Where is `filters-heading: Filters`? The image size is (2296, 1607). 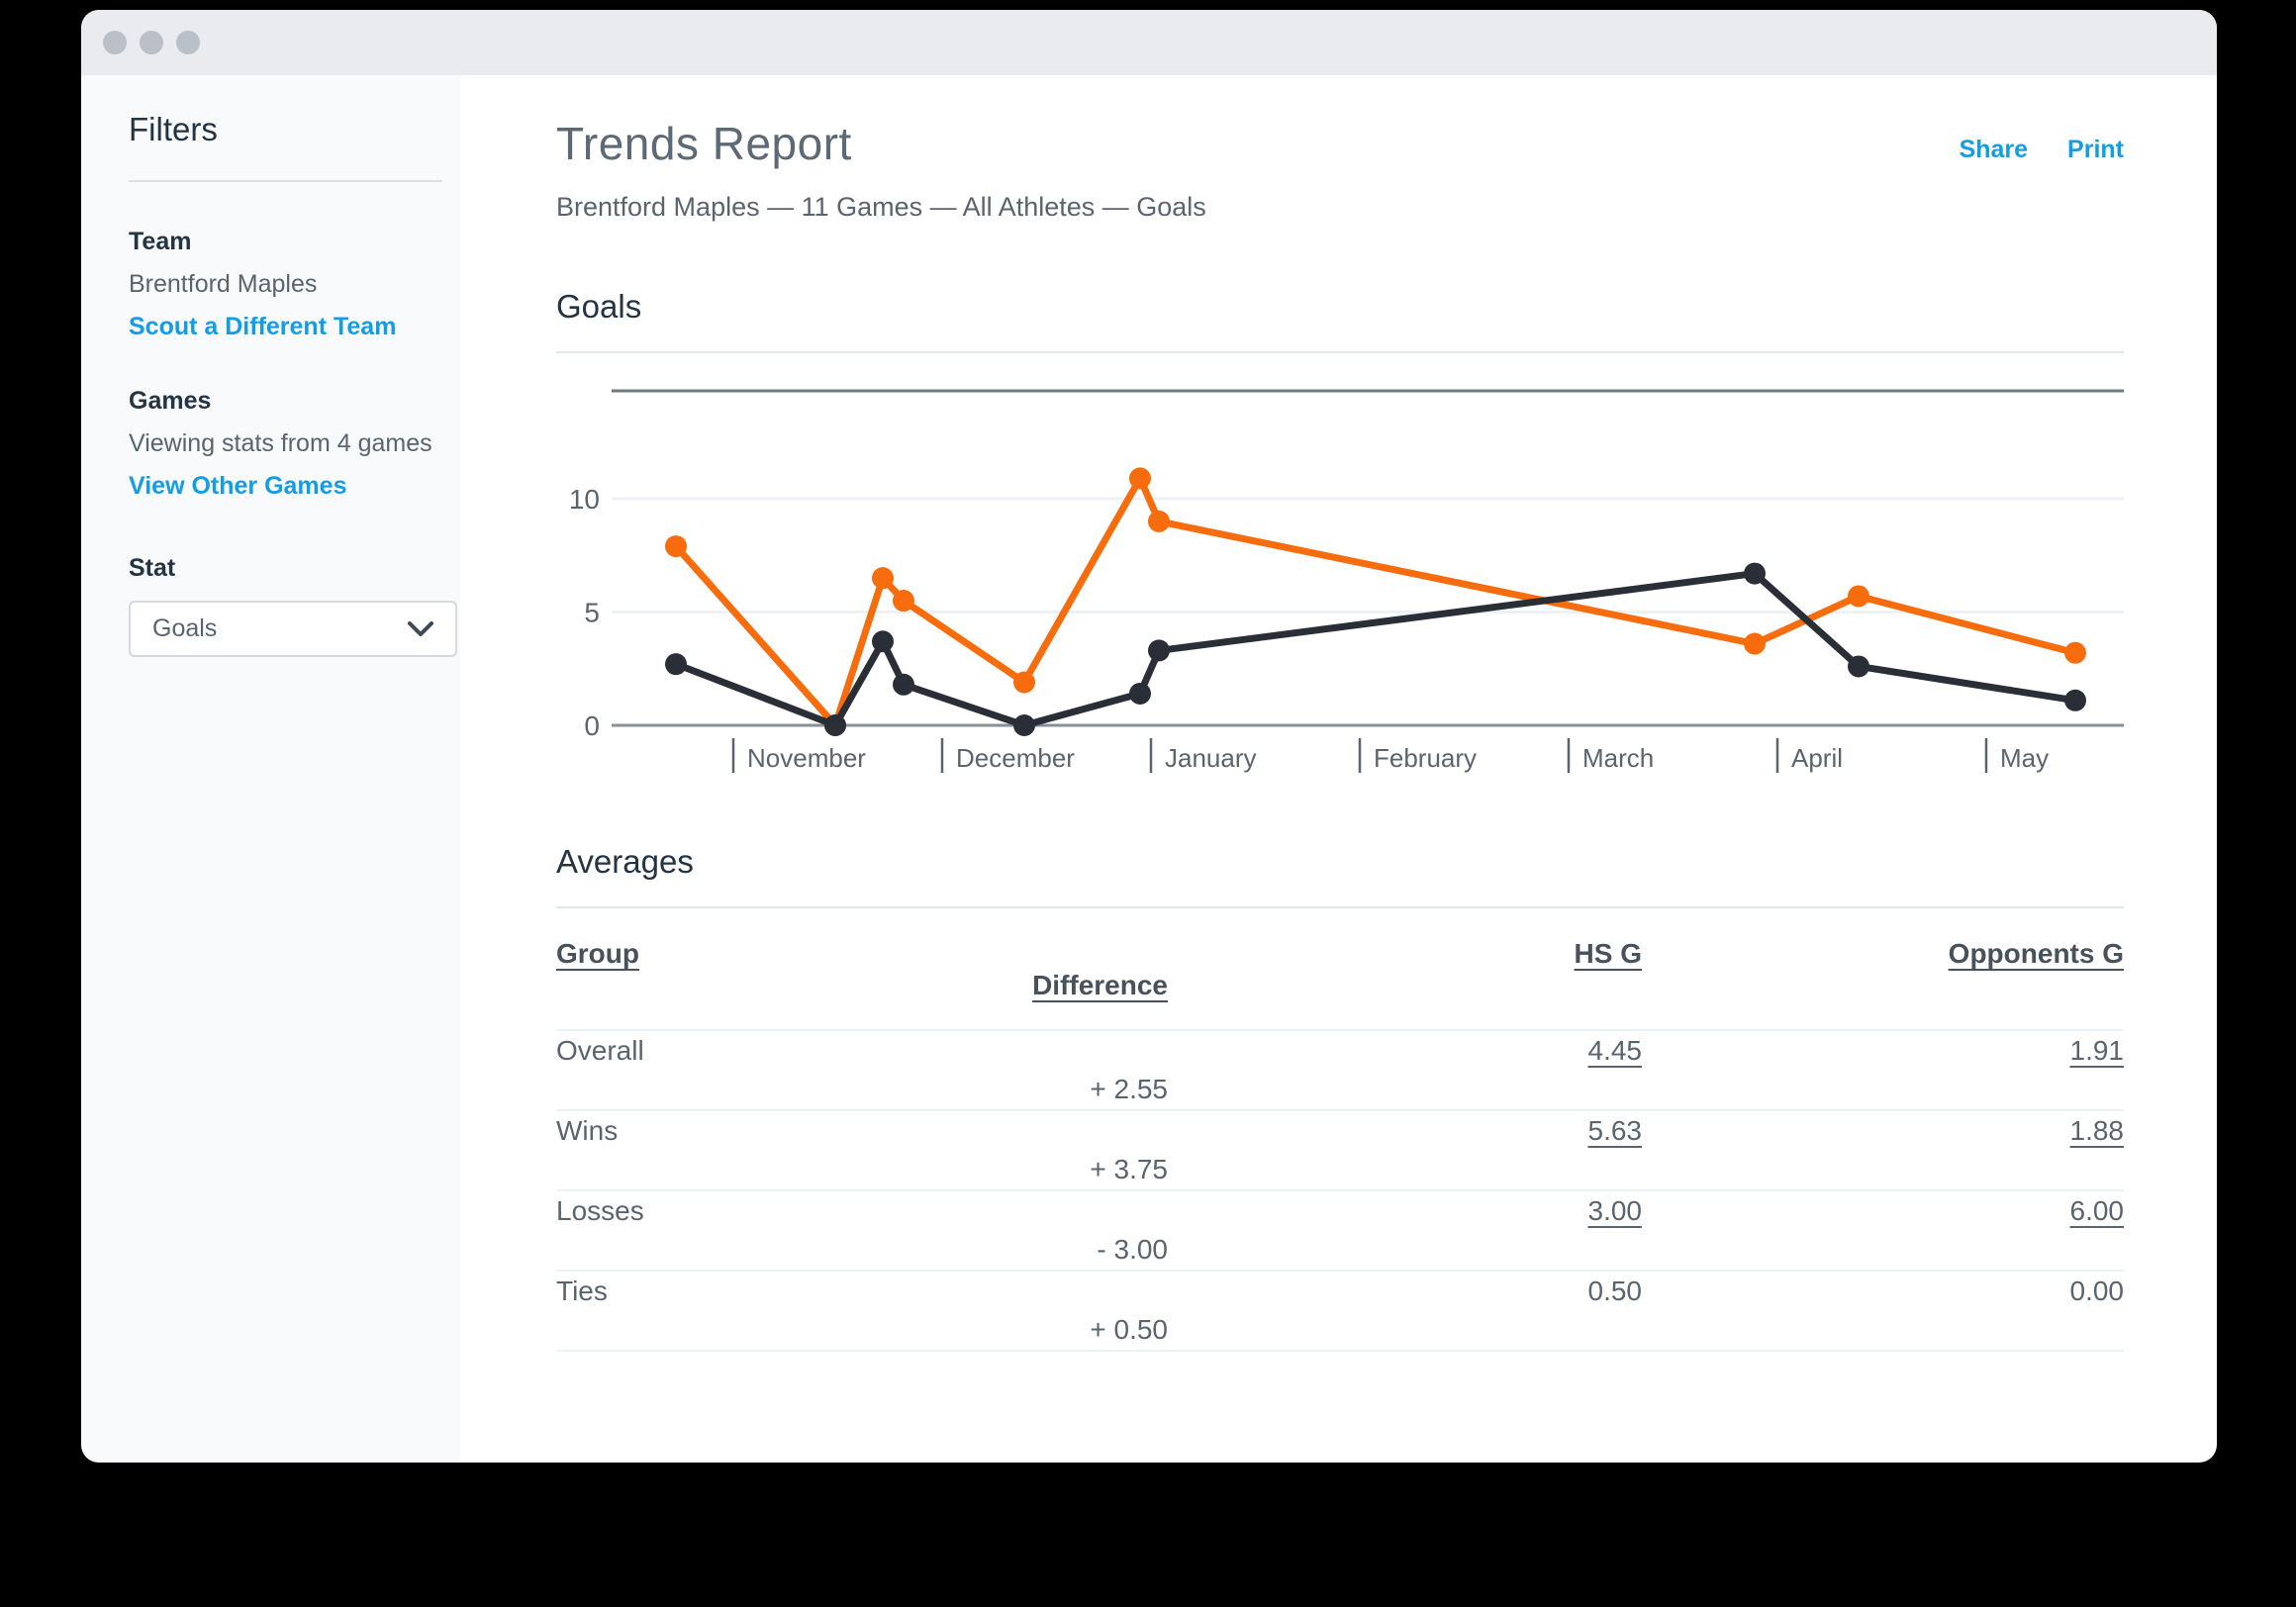 filters-heading: Filters is located at coordinates (173, 129).